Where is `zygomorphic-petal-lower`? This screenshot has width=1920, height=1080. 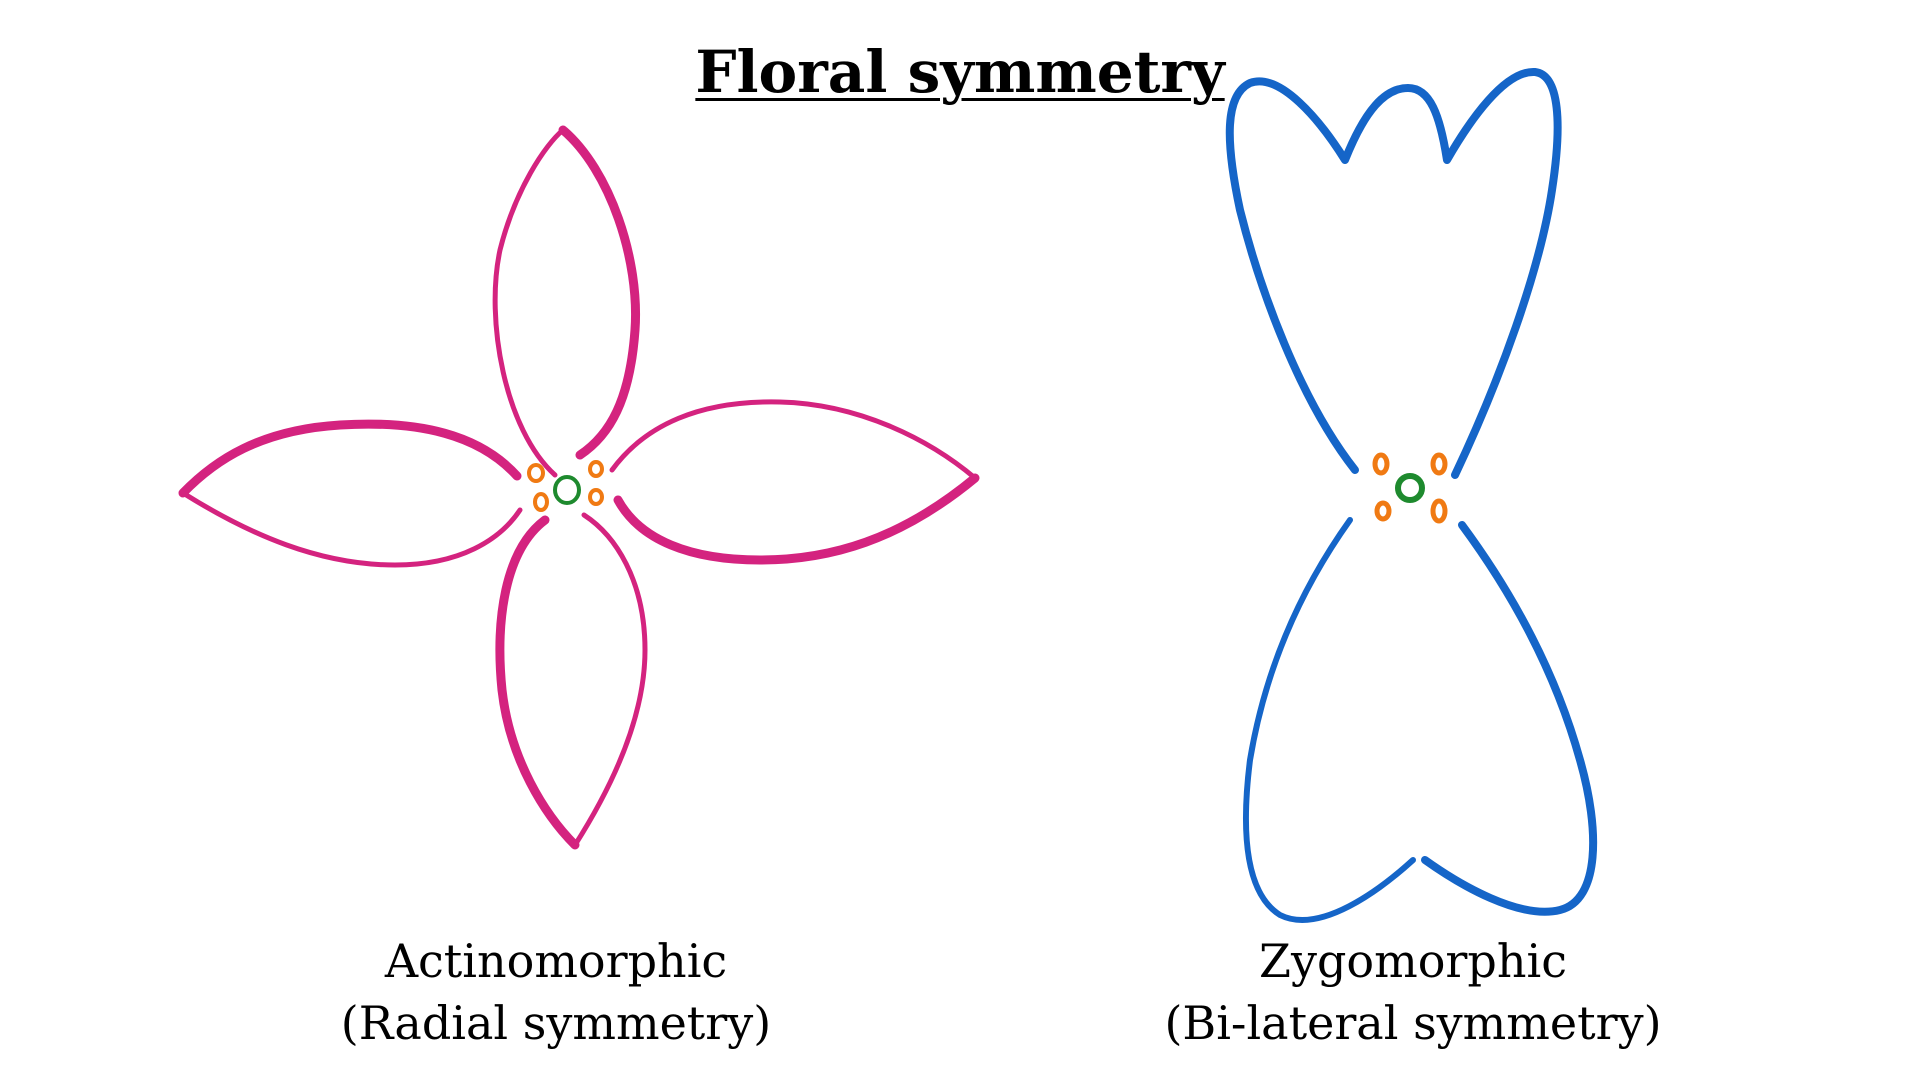 zygomorphic-petal-lower is located at coordinates (1329, 720).